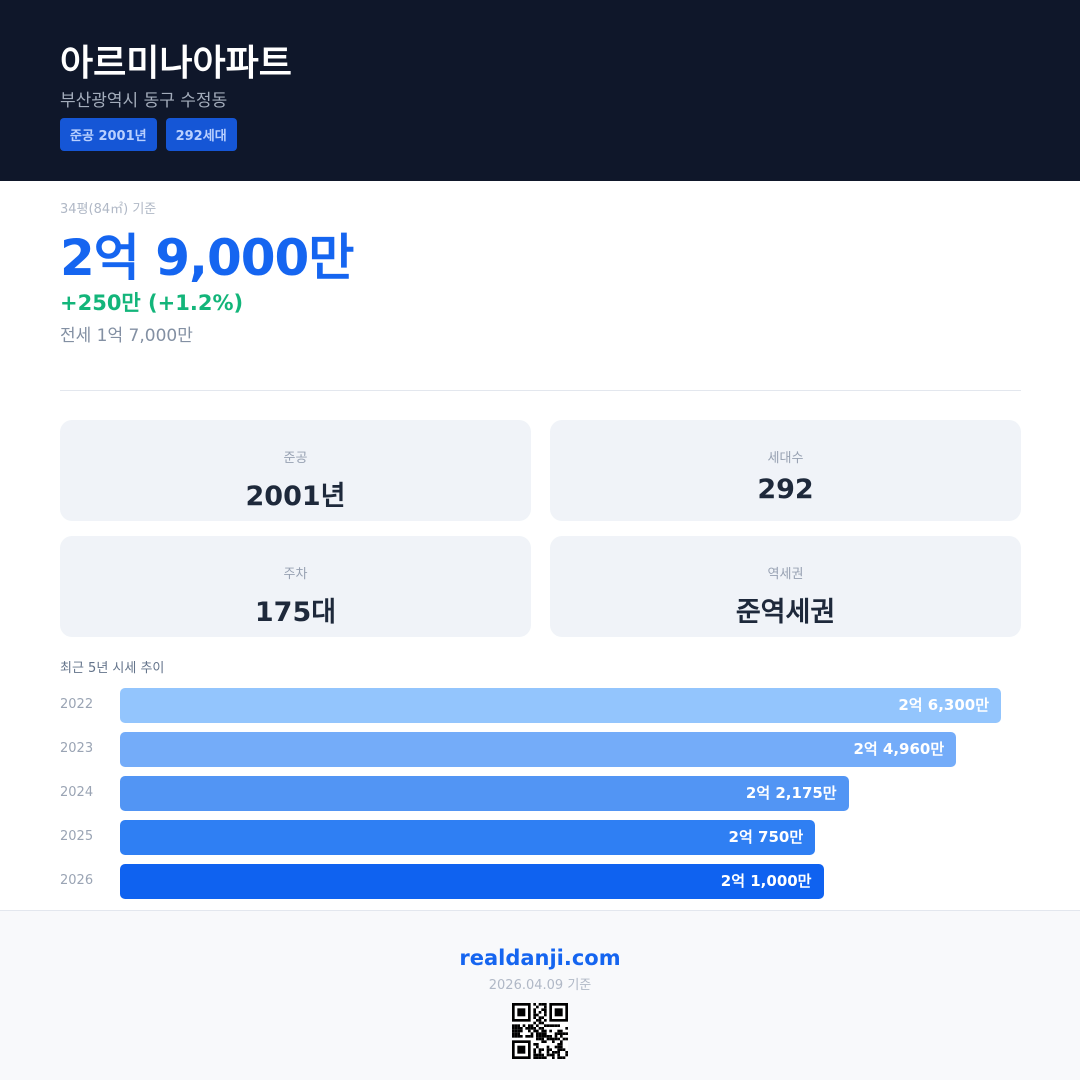 The image size is (1080, 1080). I want to click on tag-households: 292세대, so click(201, 134).